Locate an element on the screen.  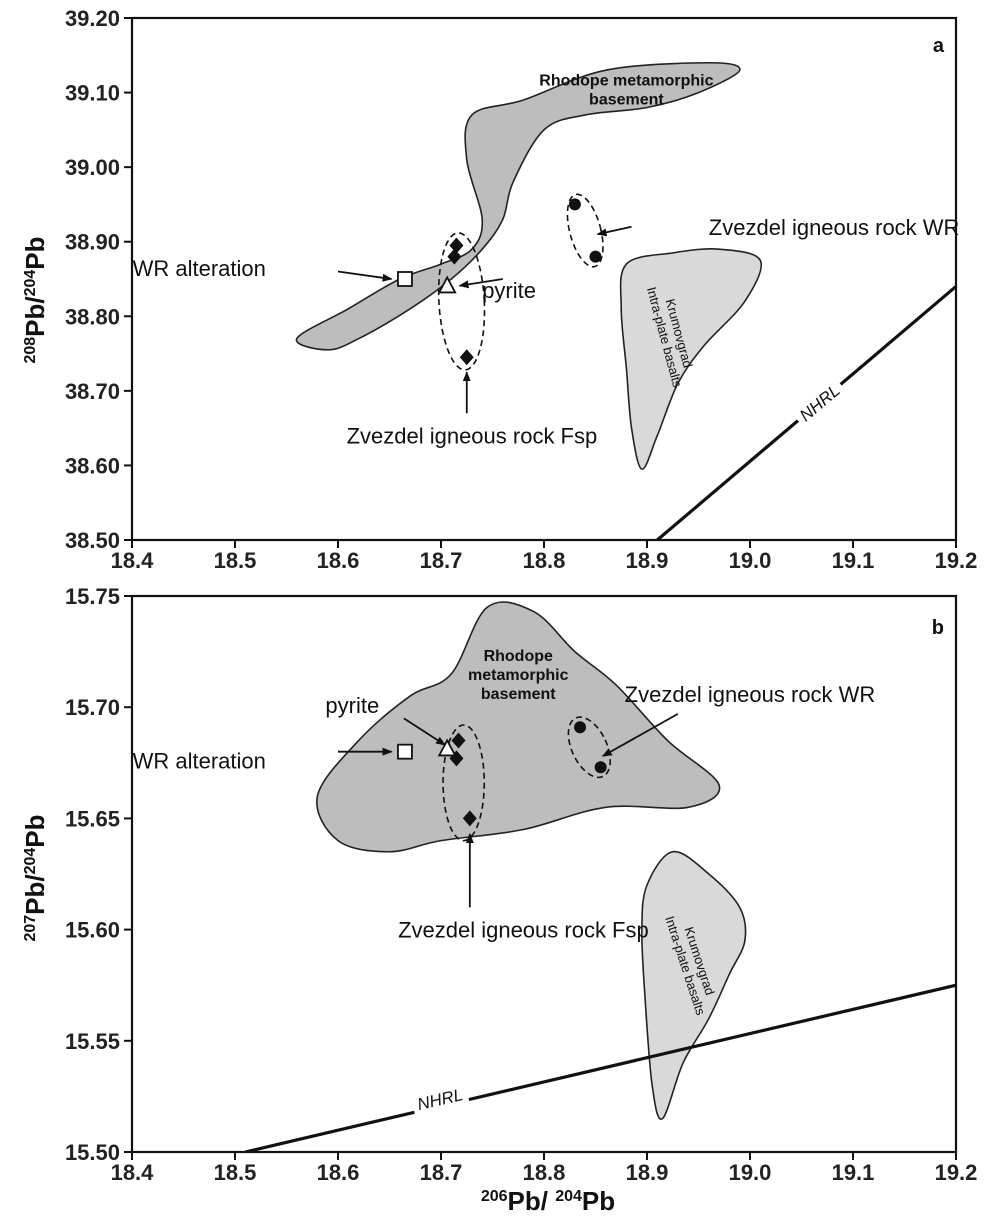
y-axis-title-sup: 208 is located at coordinates (30, 350).